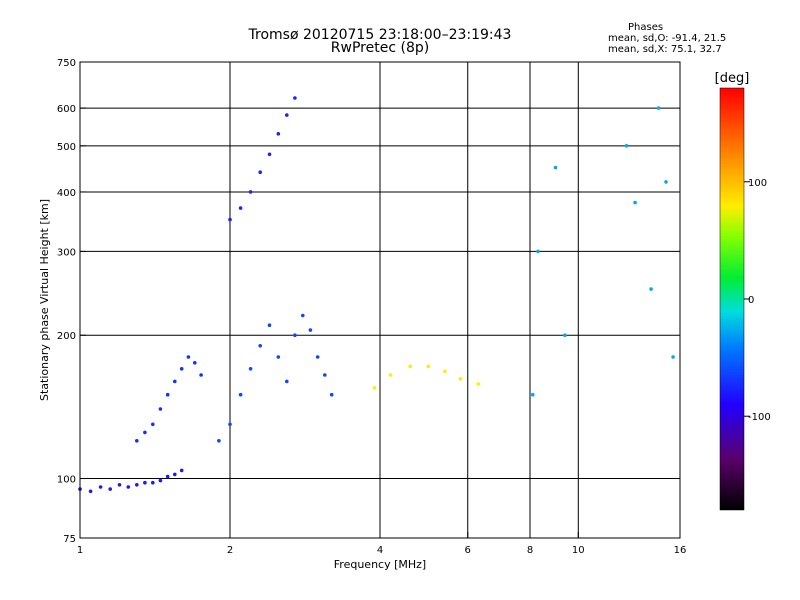 This screenshot has width=800, height=600. I want to click on y-tick-label: 400, so click(66, 193).